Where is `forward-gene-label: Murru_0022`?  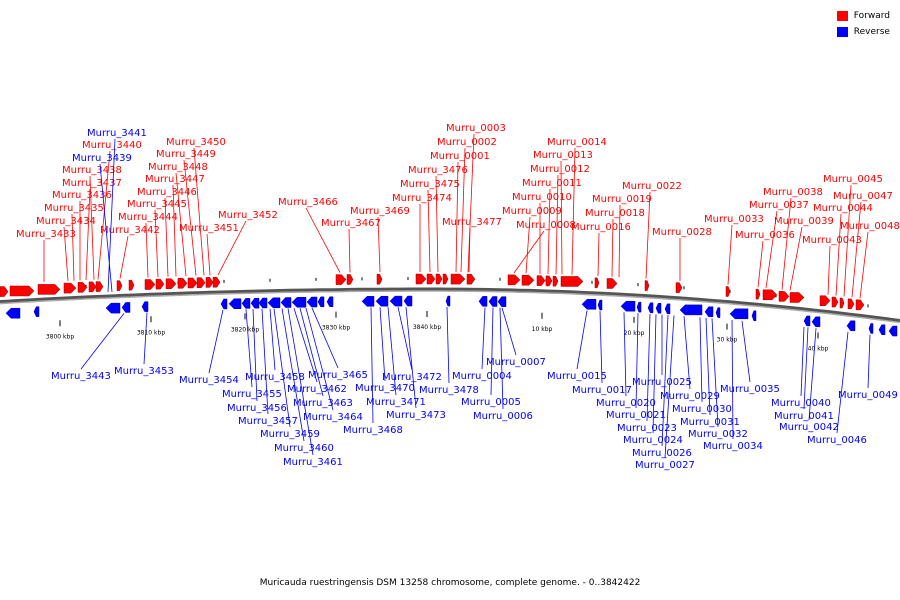 forward-gene-label: Murru_0022 is located at coordinates (652, 186).